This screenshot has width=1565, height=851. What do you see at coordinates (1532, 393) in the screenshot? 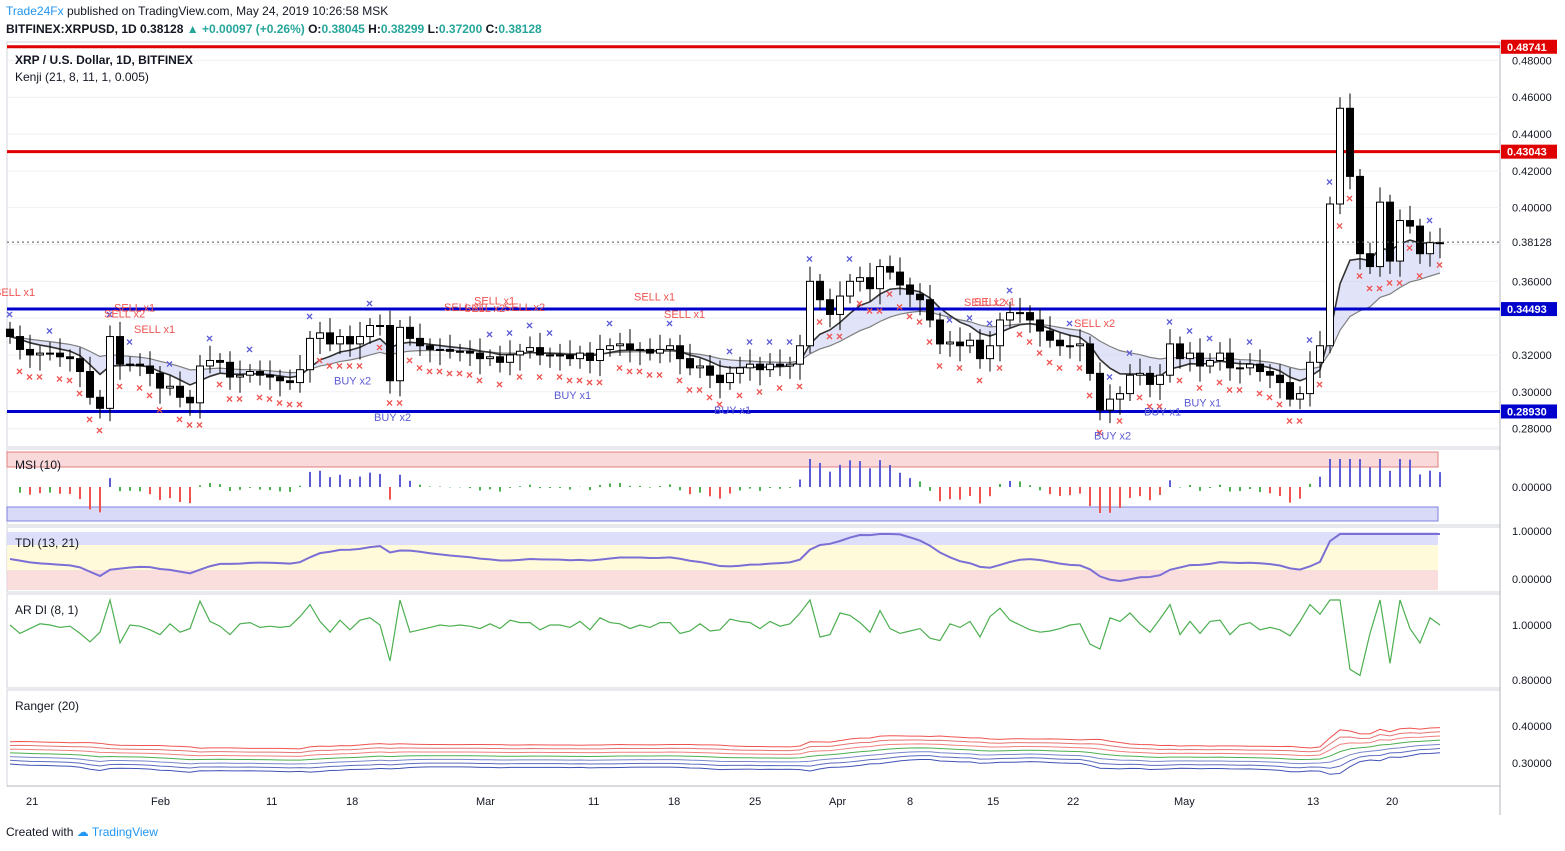
I see `y-tick-label: 0.30000` at bounding box center [1532, 393].